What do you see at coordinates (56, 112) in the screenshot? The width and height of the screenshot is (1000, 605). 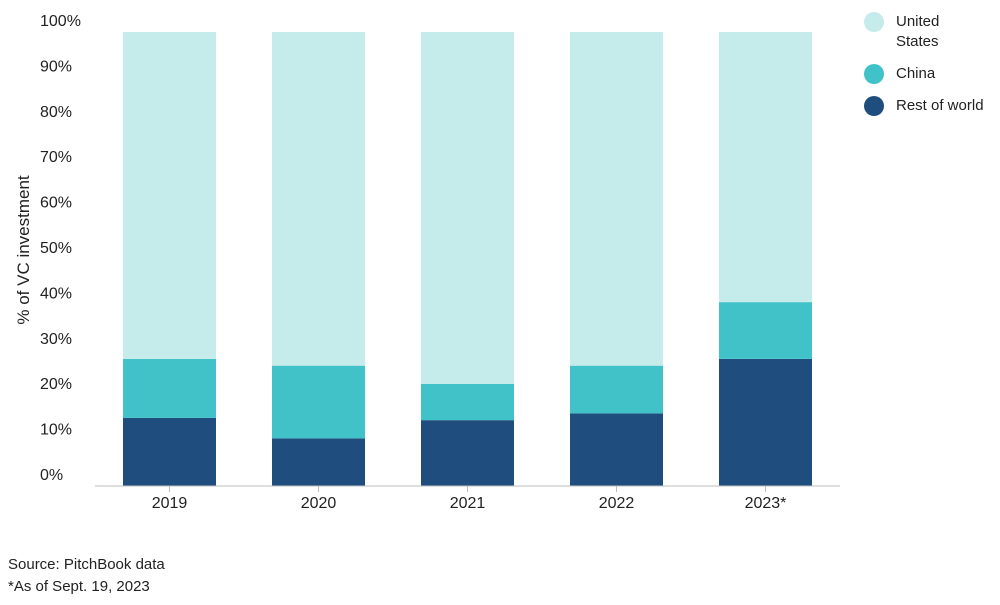 I see `y-tick-label: 80%` at bounding box center [56, 112].